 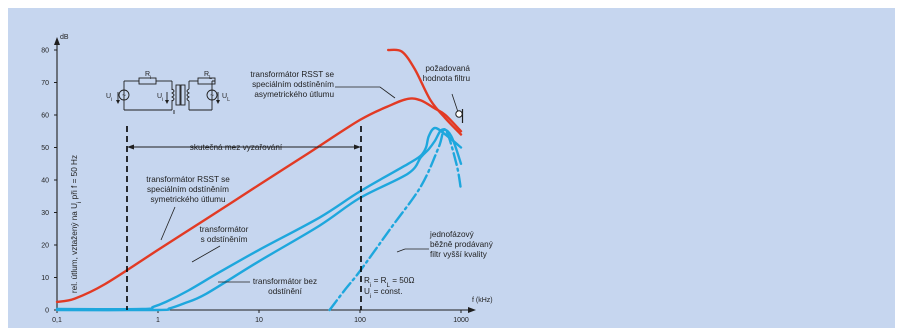 I want to click on schematic-resistor-ri, so click(x=147, y=81).